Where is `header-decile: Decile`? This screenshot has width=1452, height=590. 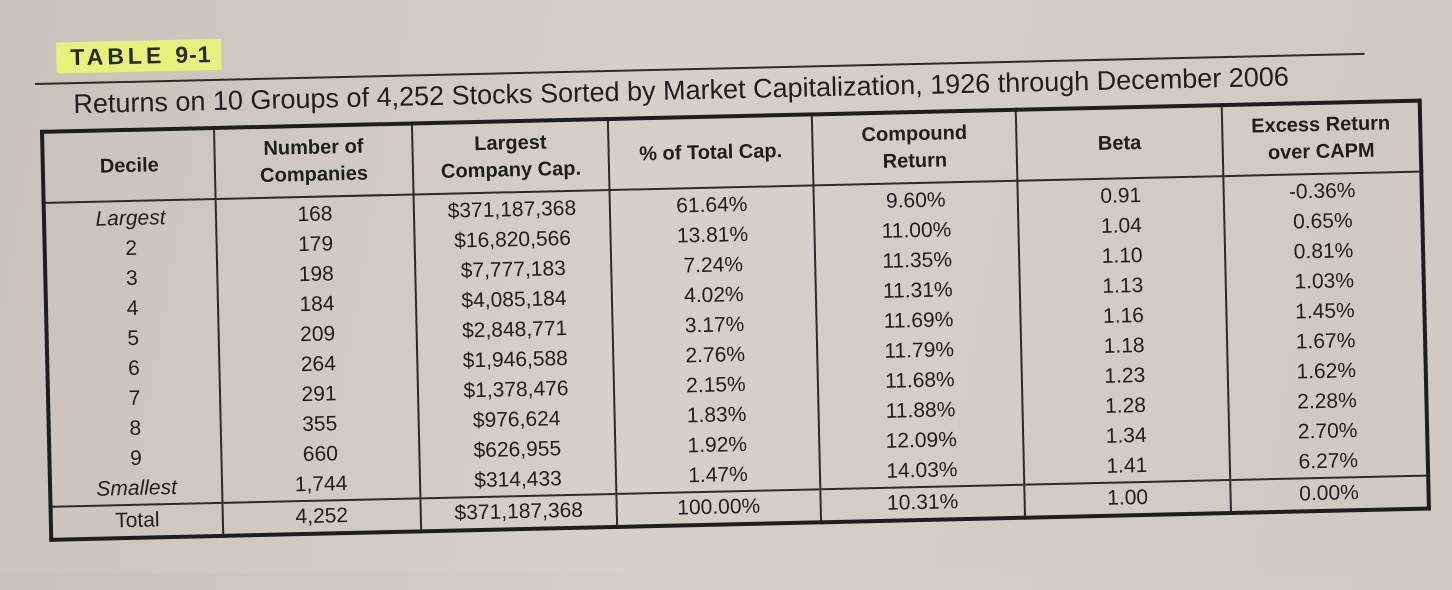
header-decile: Decile is located at coordinates (129, 165).